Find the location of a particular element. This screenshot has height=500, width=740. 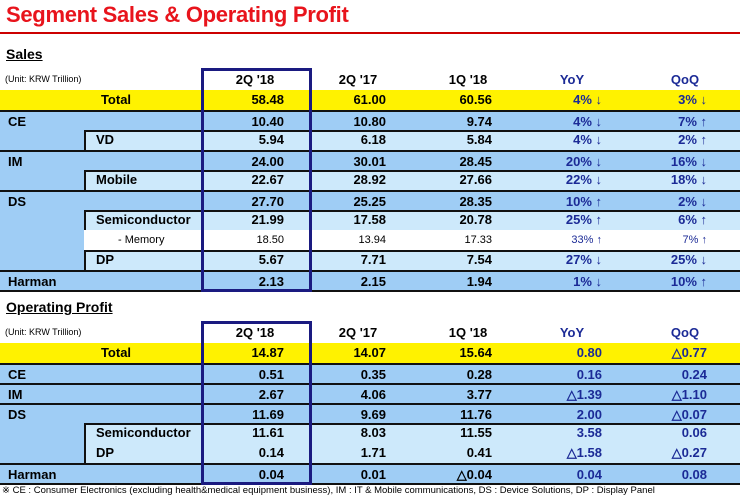

cell-value: 13.94 is located at coordinates (372, 240).